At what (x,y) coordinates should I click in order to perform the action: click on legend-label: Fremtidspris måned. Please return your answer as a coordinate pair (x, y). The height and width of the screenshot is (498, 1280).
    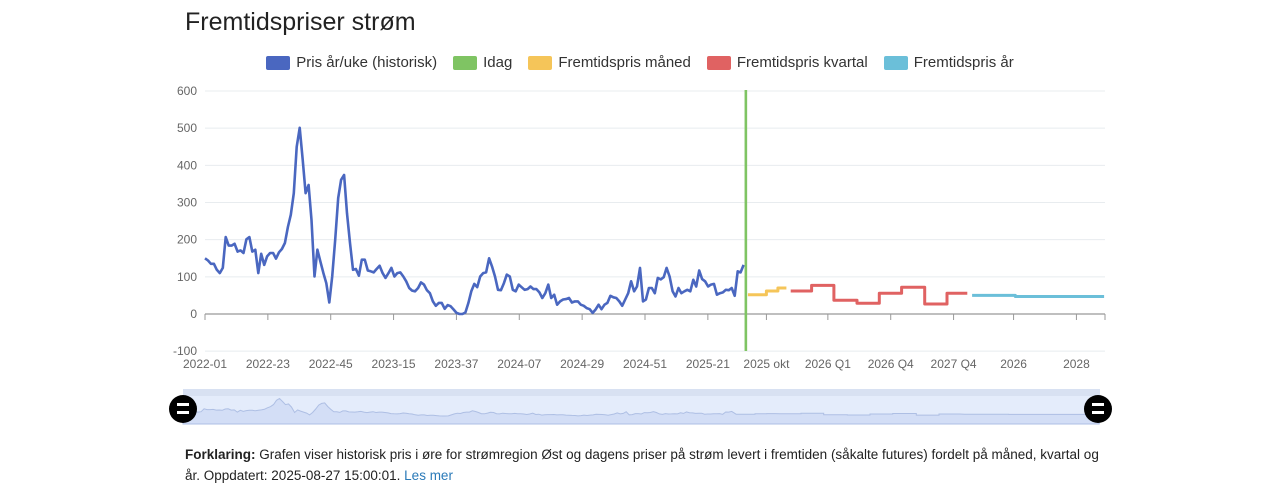
    Looking at the image, I should click on (624, 62).